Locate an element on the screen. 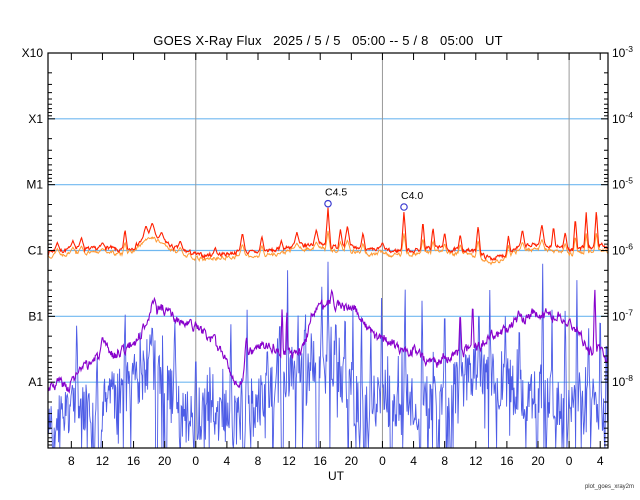 This screenshot has width=640, height=500. flux-class-label: X1 is located at coordinates (35, 119).